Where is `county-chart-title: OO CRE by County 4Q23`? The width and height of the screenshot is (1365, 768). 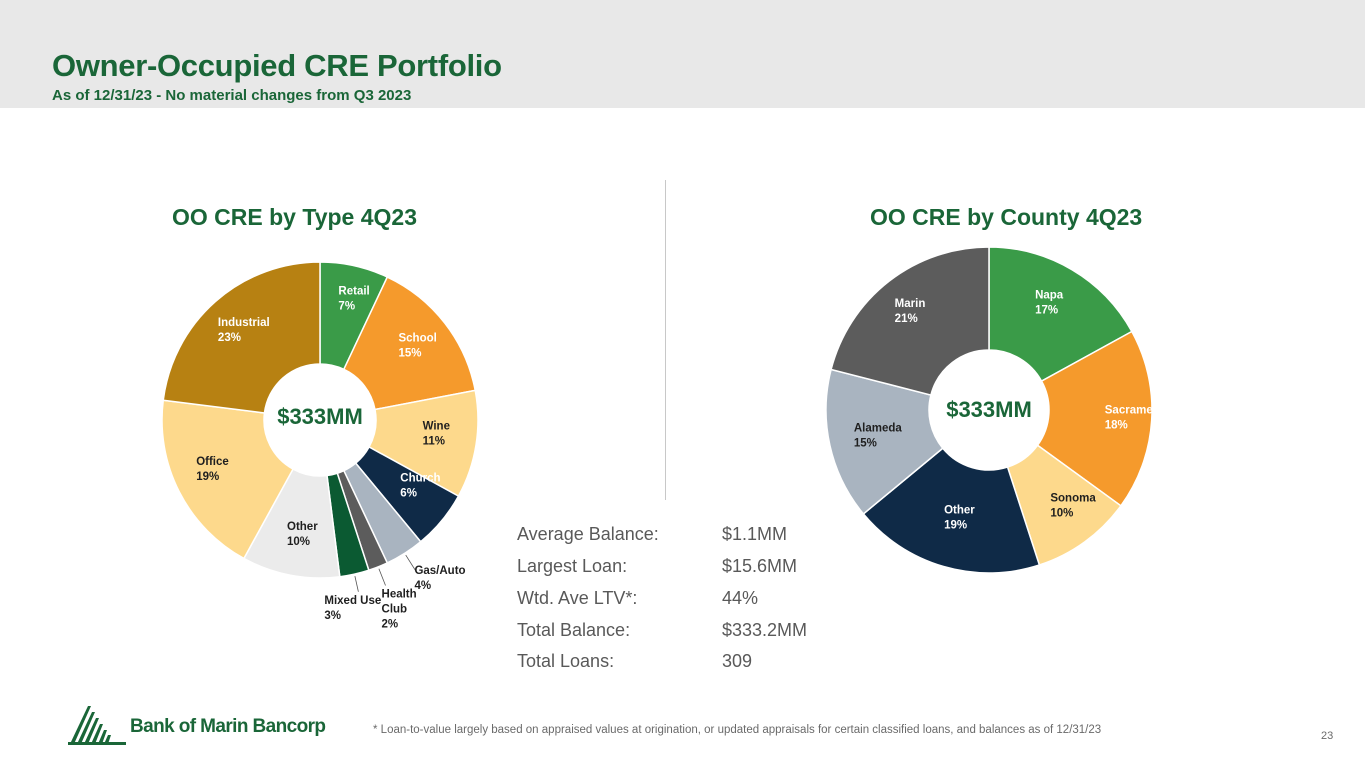 county-chart-title: OO CRE by County 4Q23 is located at coordinates (1006, 217).